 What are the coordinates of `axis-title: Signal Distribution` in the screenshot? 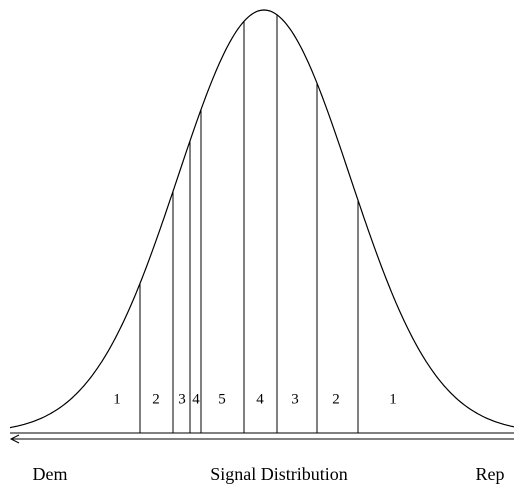 It's located at (279, 474).